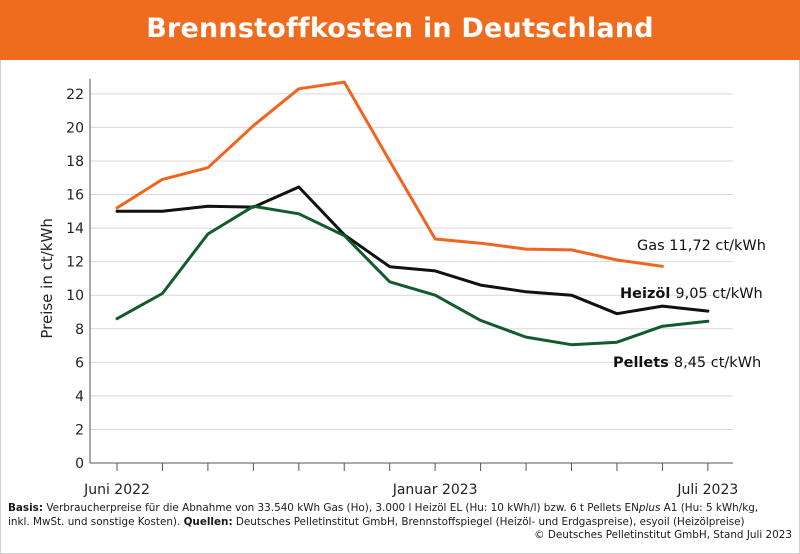 This screenshot has height=554, width=800. I want to click on y-tick-label: 22, so click(75, 95).